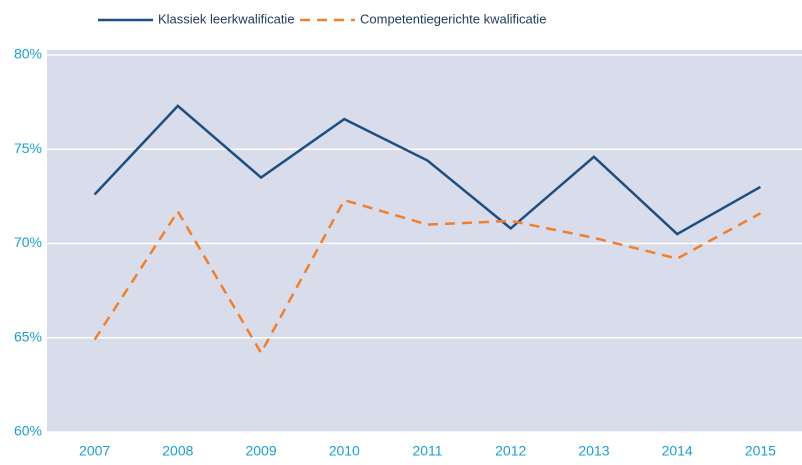  I want to click on y-tick-label: 65%, so click(28, 336).